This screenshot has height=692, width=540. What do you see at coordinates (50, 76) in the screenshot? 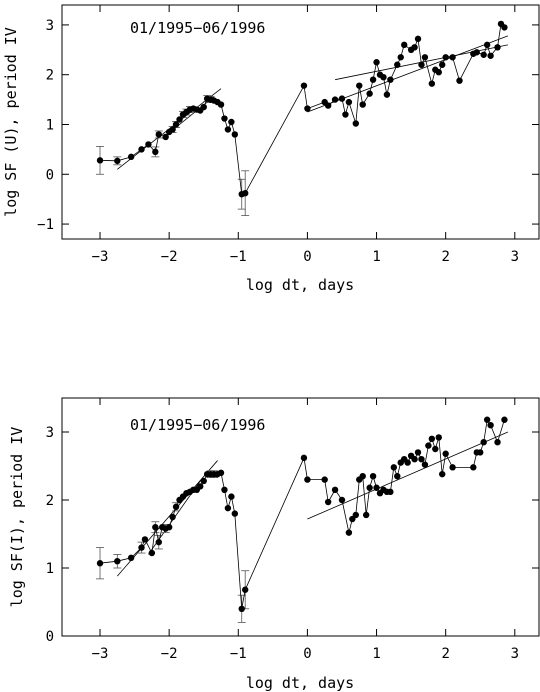
I see `y-tick-label: 2` at bounding box center [50, 76].